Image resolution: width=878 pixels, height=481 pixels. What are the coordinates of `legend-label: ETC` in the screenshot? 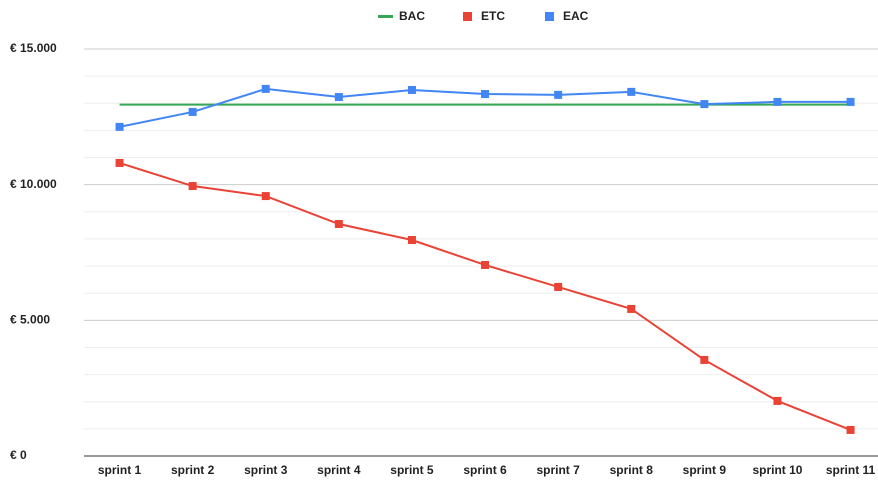 It's located at (493, 16).